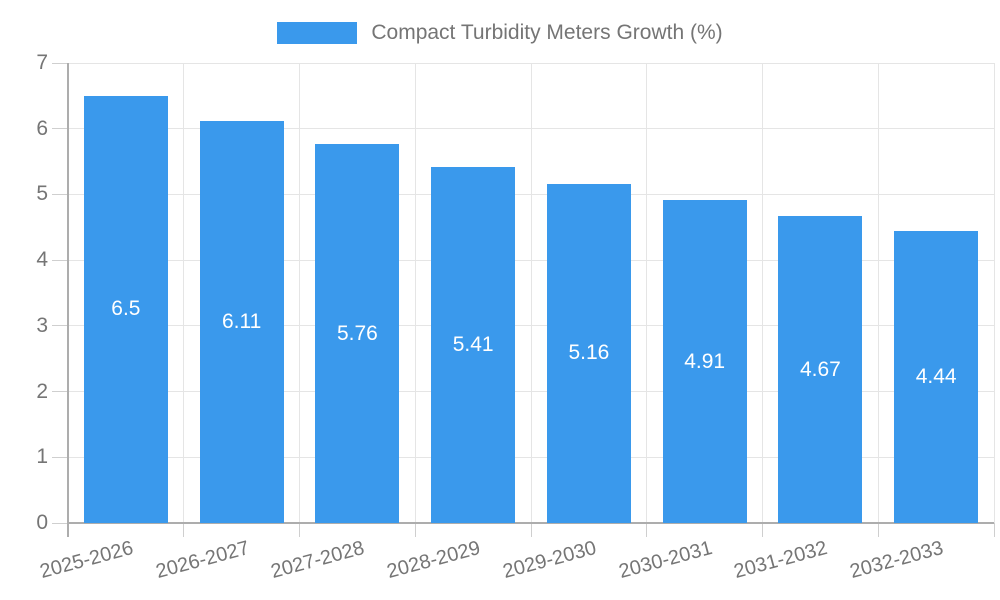 This screenshot has width=1000, height=600. I want to click on x-tick-label: 2026-2027, so click(202, 560).